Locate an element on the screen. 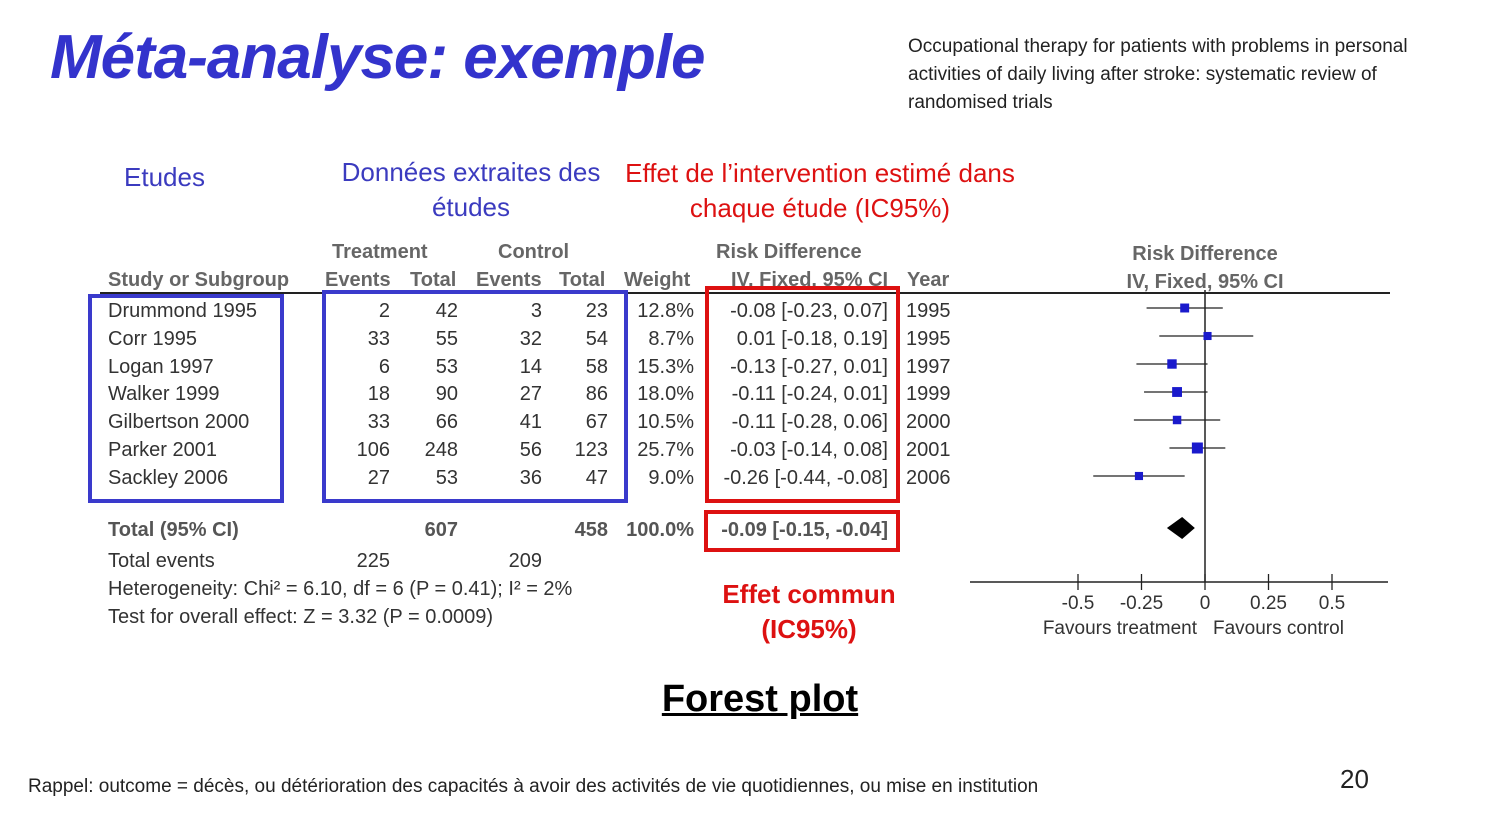 The width and height of the screenshot is (1500, 827). row-study: Sackley 2006 is located at coordinates (168, 478).